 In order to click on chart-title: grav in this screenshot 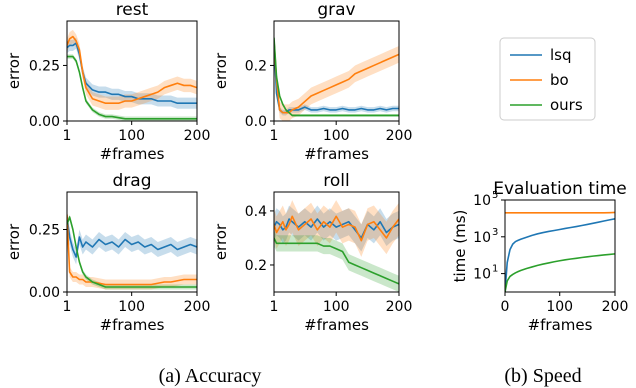, I will do `click(336, 10)`.